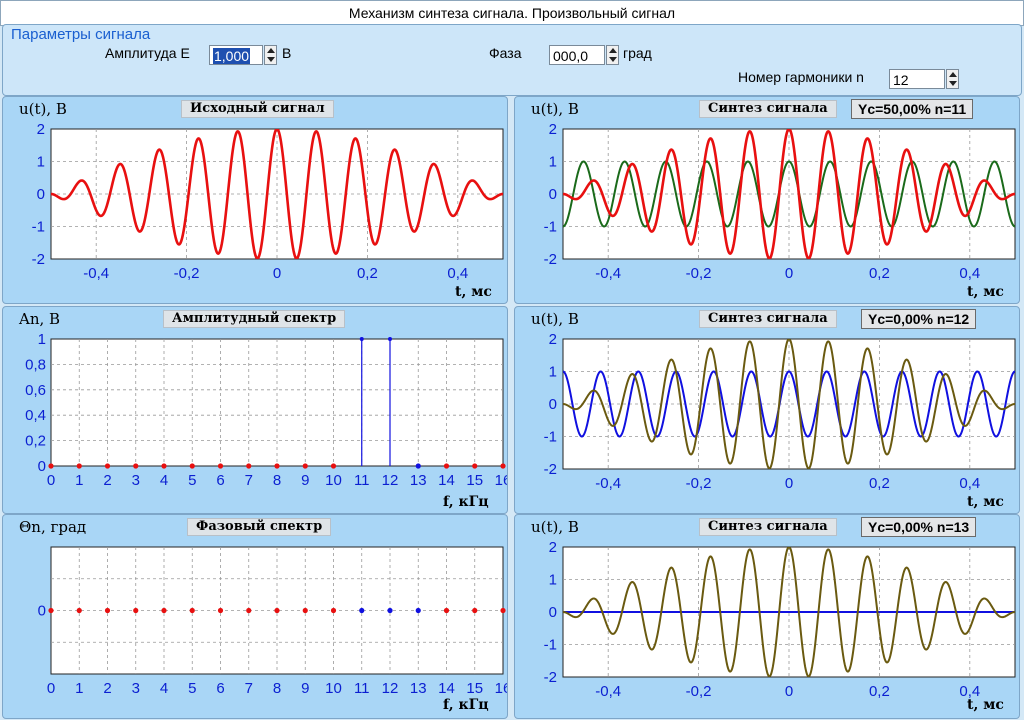  I want to click on phase-spinner, so click(612, 55).